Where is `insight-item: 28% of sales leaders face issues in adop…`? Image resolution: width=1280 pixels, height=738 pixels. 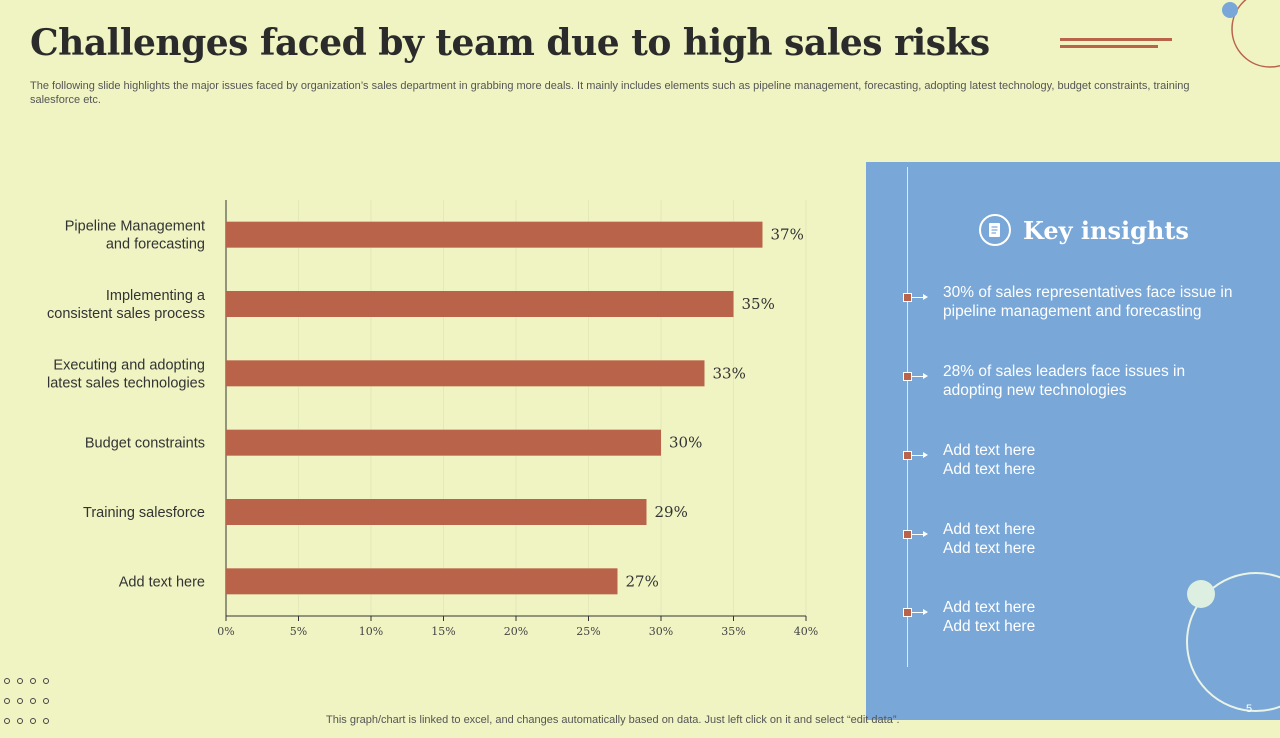 insight-item: 28% of sales leaders face issues in adop… is located at coordinates (1073, 384).